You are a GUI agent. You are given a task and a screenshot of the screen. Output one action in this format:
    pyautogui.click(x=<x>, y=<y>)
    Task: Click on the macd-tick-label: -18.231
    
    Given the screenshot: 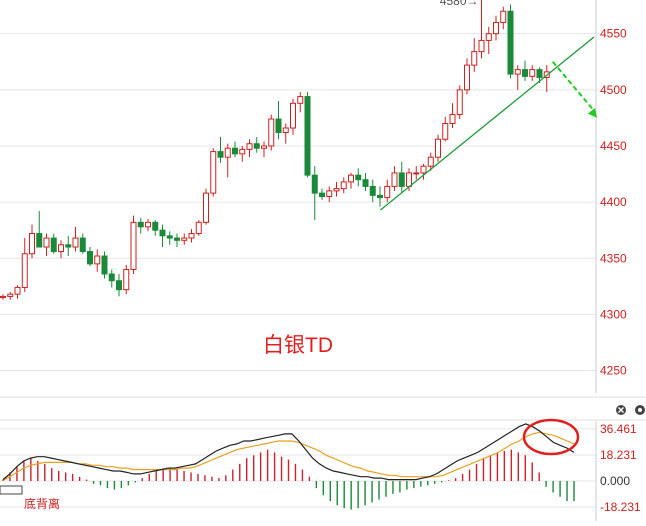 What is the action you would take?
    pyautogui.click(x=620, y=507)
    